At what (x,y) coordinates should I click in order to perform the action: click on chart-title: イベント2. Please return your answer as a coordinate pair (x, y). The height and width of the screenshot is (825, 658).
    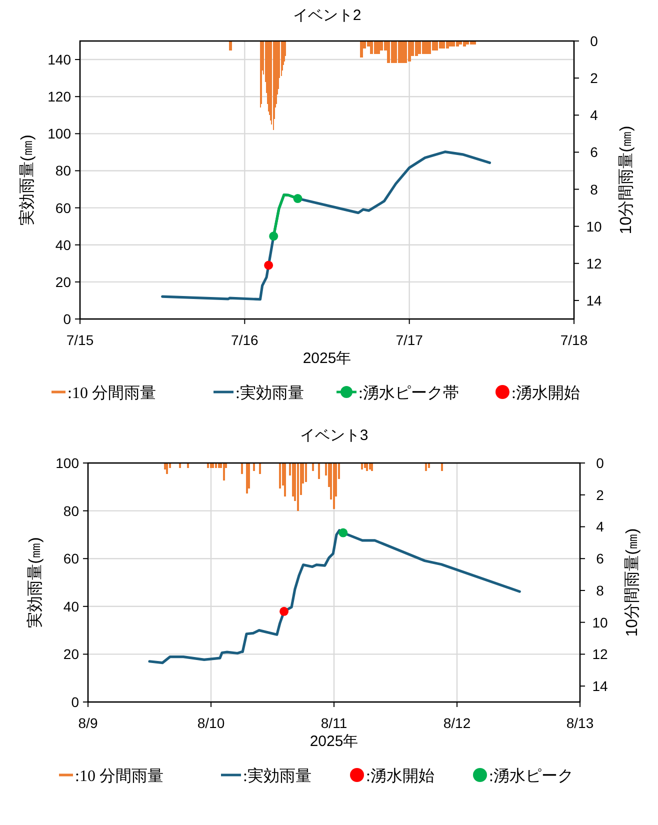
    Looking at the image, I should click on (327, 15).